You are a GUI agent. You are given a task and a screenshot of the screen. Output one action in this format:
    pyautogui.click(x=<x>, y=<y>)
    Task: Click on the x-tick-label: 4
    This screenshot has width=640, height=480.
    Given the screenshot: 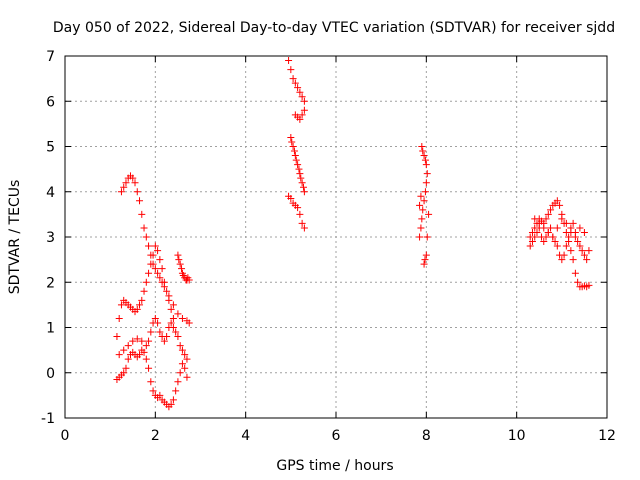 What is the action you would take?
    pyautogui.click(x=245, y=436)
    